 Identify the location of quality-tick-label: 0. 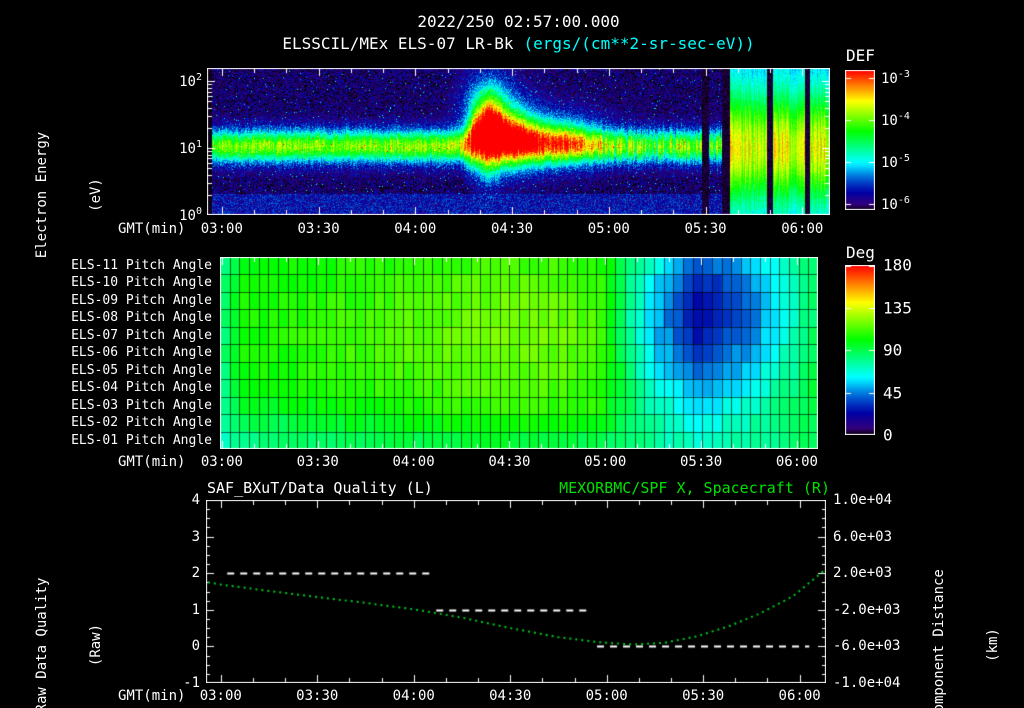
(195, 646).